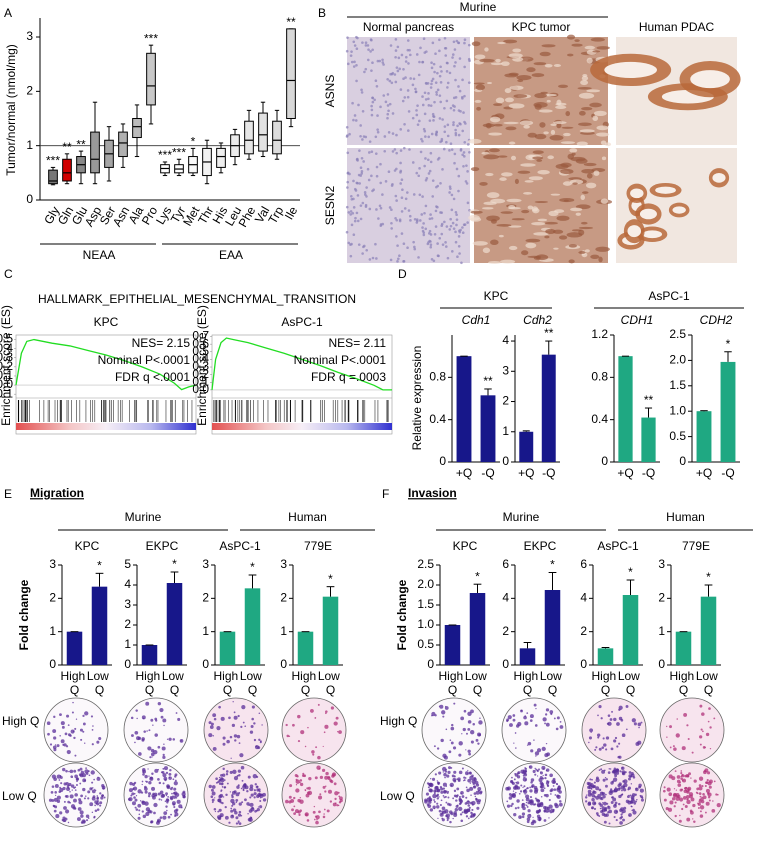 Image resolution: width=763 pixels, height=843 pixels. Describe the element at coordinates (301, 364) in the screenshot. I see `es-curve` at that location.